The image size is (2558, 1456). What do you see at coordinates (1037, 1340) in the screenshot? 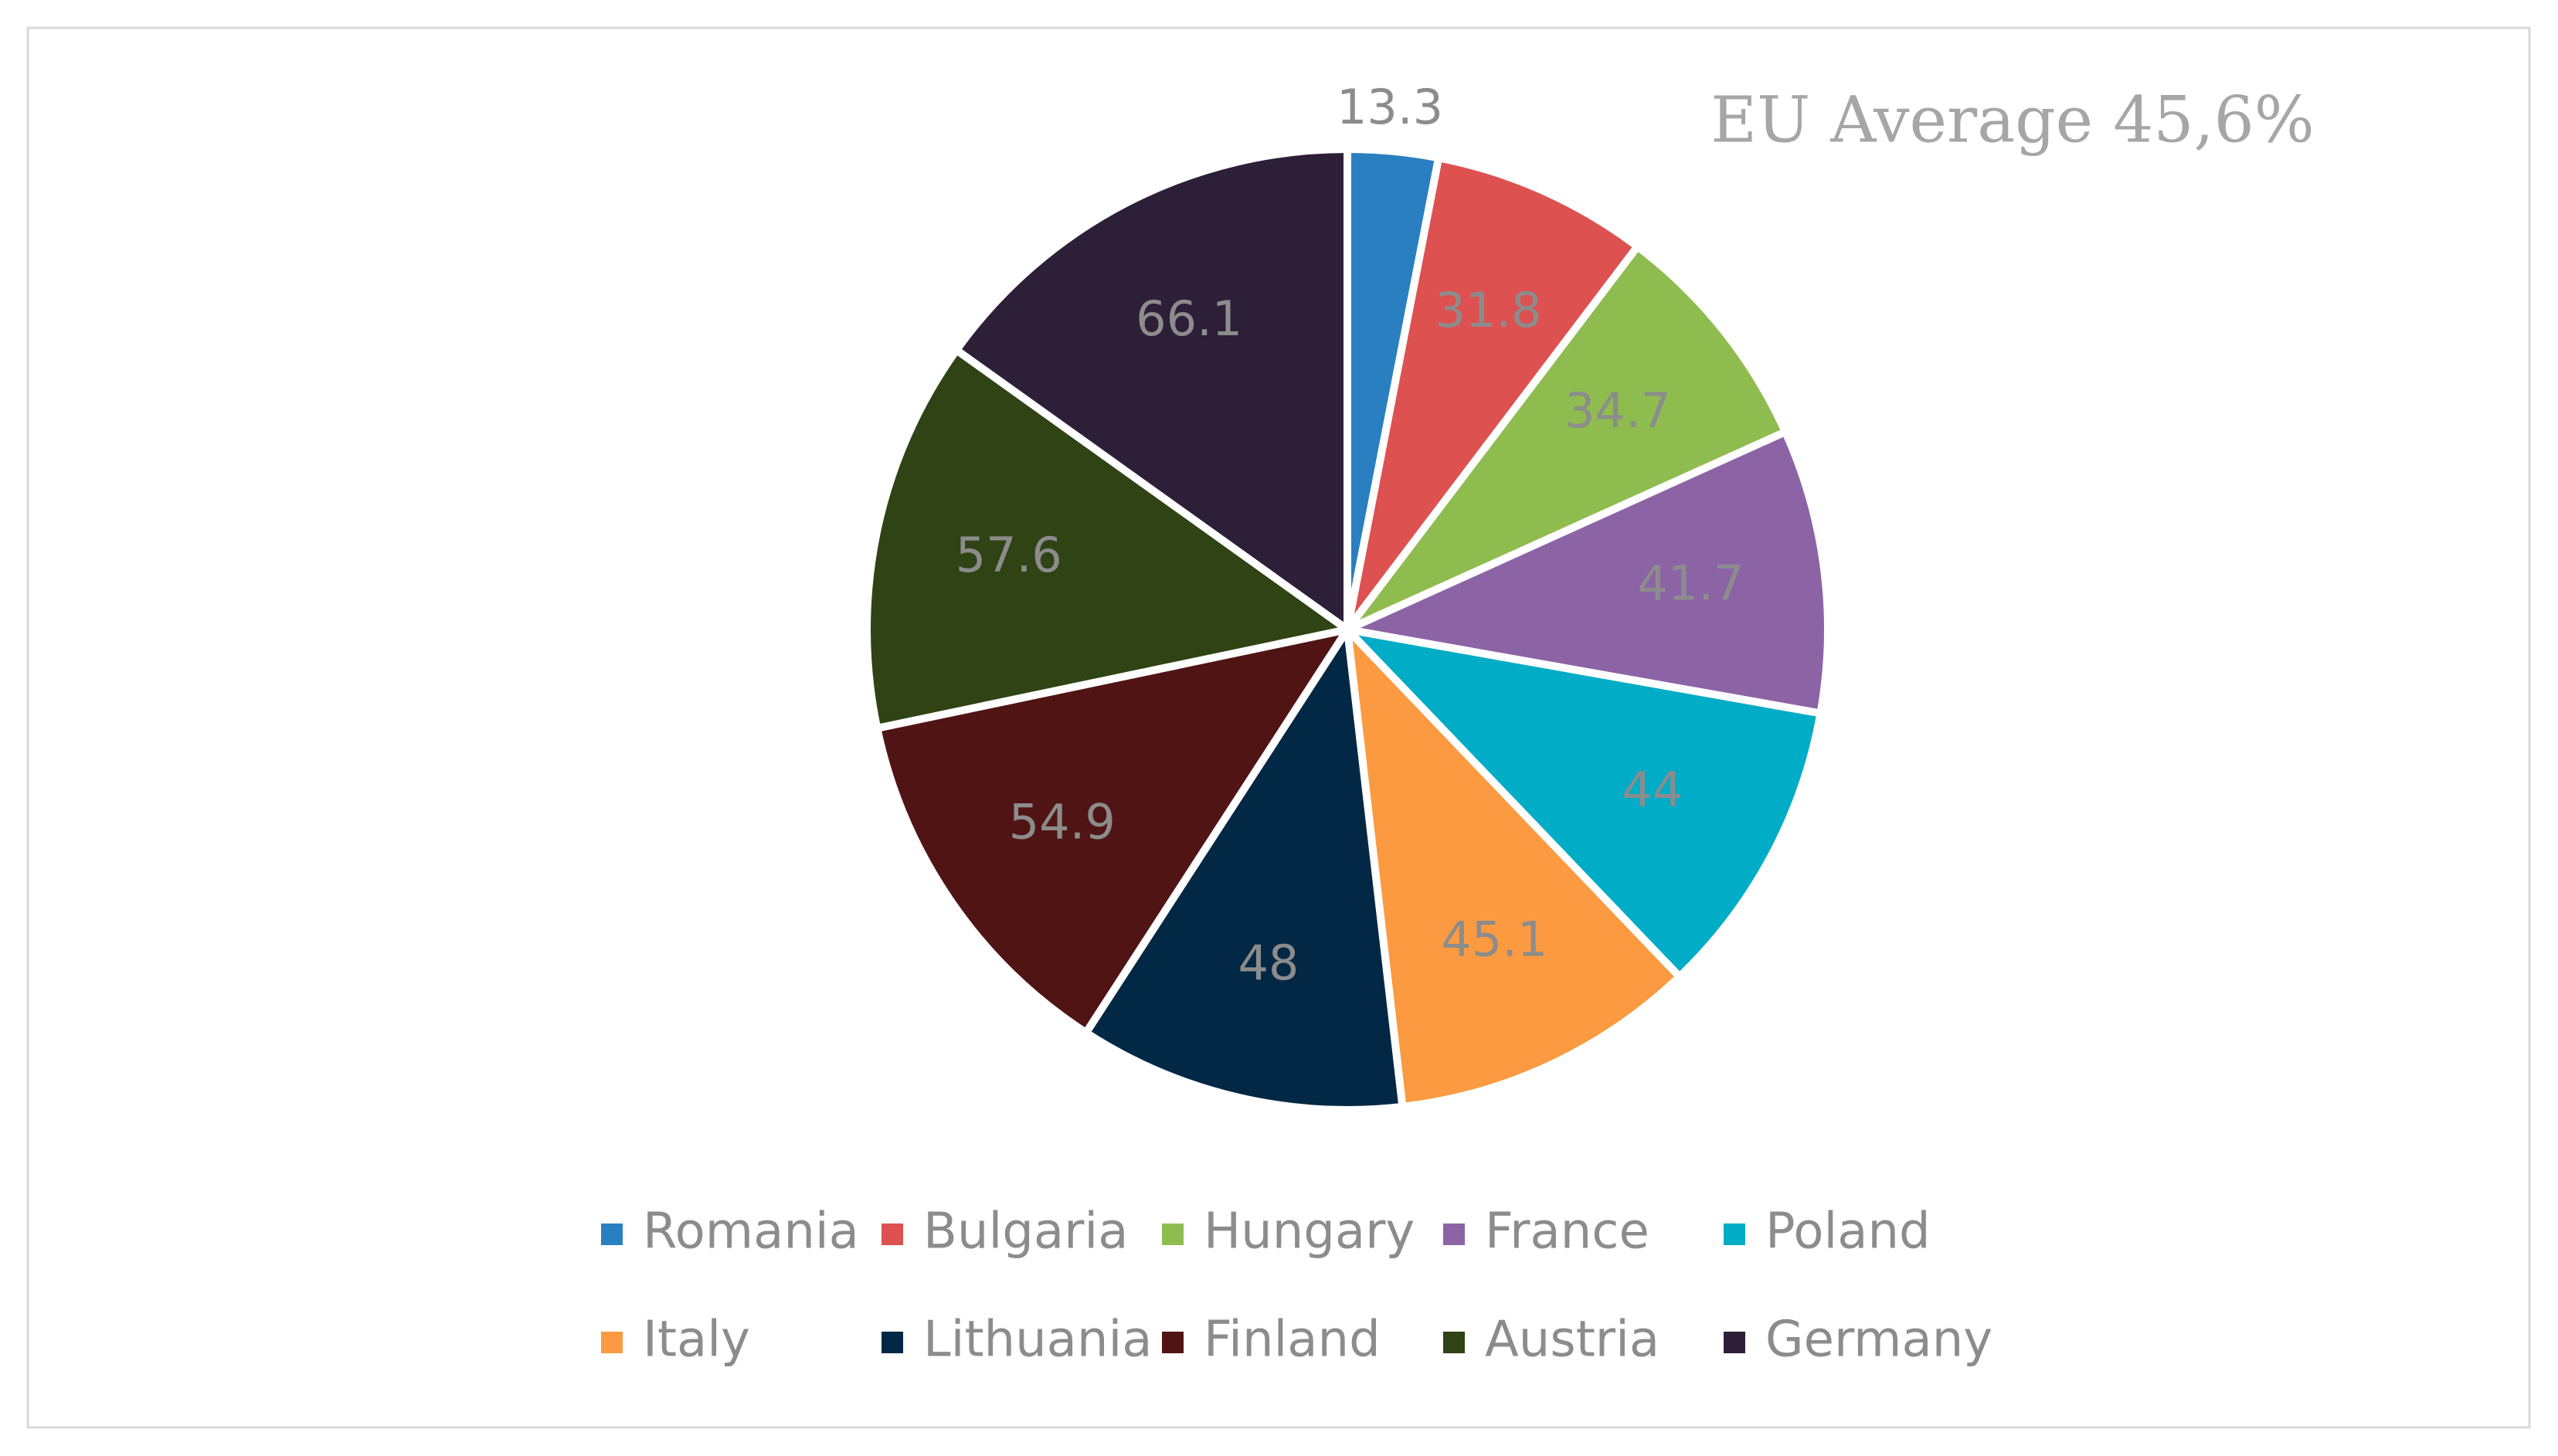
I see `legend-label: Lithuania` at bounding box center [1037, 1340].